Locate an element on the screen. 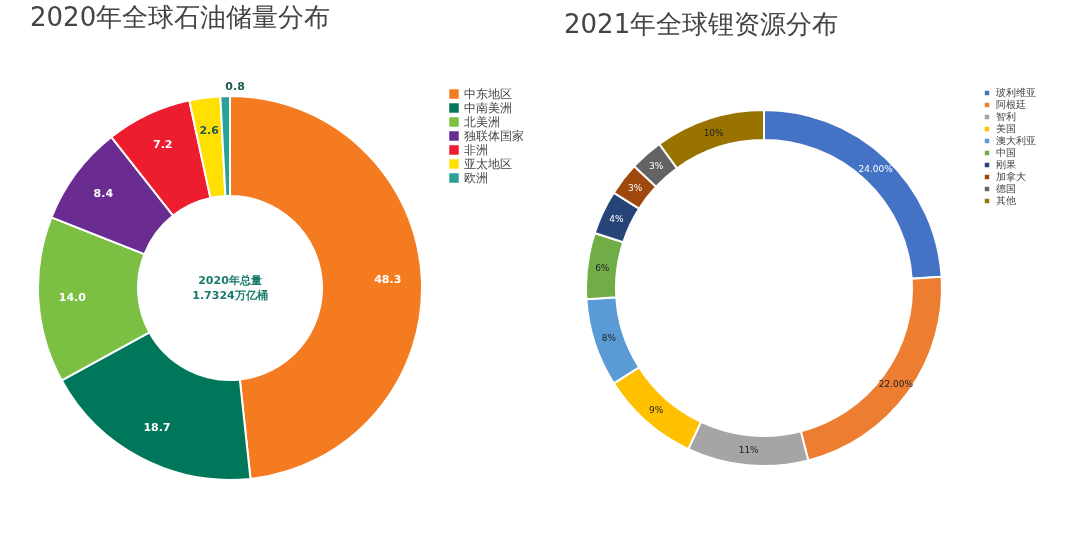 The height and width of the screenshot is (535, 1080). legend-label: 澳大利亚 is located at coordinates (1016, 140).